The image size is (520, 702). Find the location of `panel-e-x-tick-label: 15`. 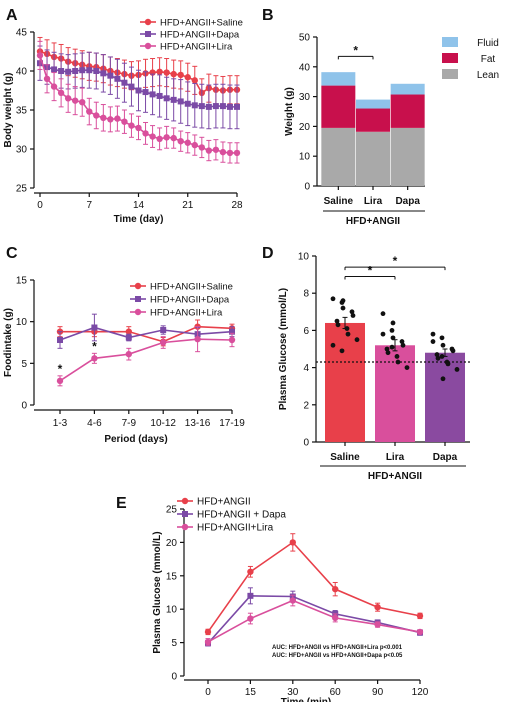

panel-e-x-tick-label: 15 is located at coordinates (251, 692).